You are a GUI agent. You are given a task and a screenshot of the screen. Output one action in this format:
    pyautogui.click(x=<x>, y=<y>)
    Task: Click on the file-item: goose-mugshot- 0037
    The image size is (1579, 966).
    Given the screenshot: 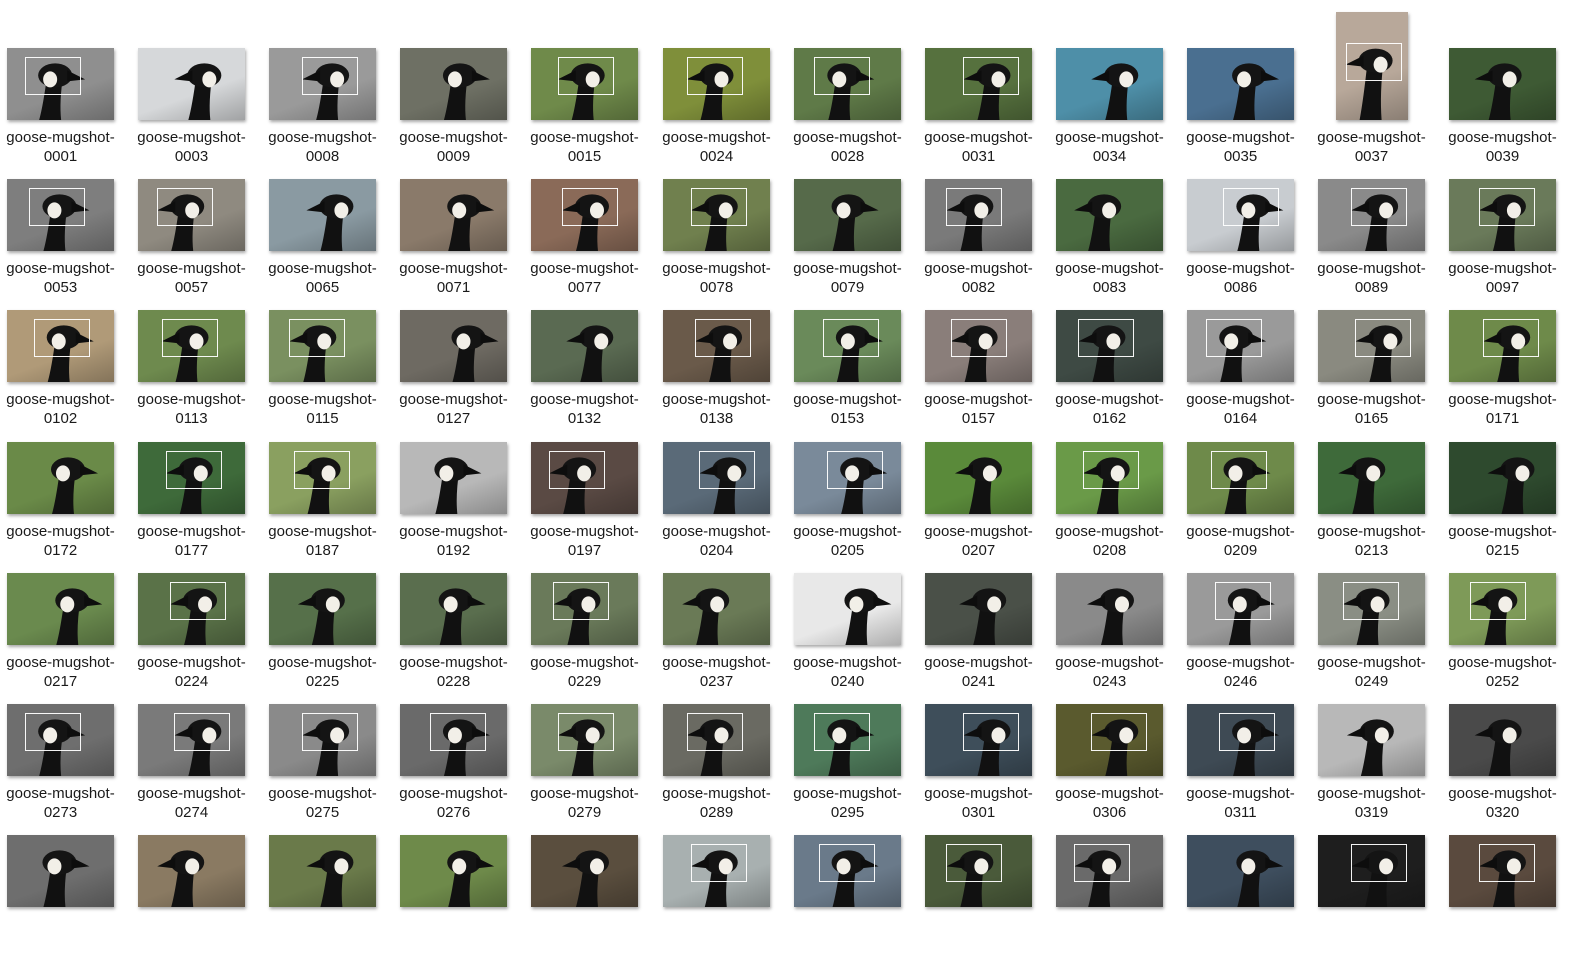 What is the action you would take?
    pyautogui.click(x=1383, y=95)
    